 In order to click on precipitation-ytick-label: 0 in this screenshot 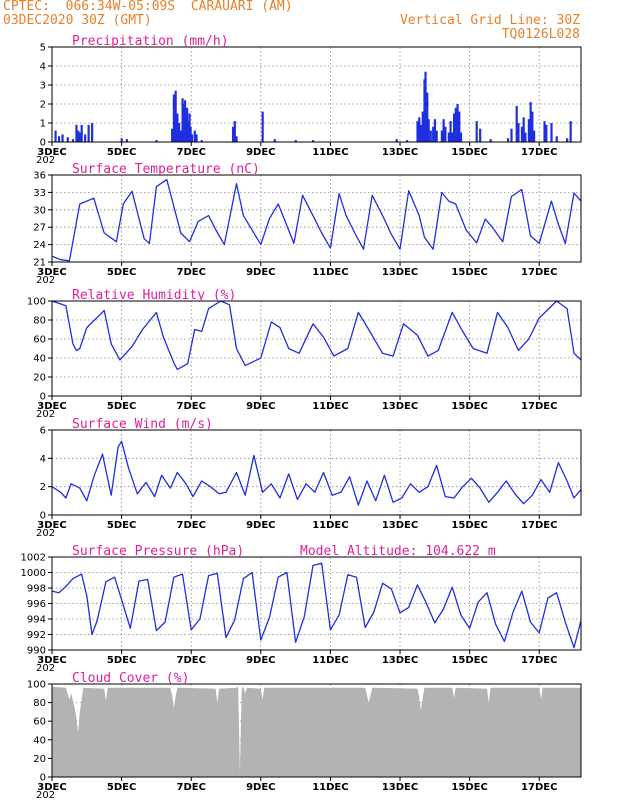, I will do `click(43, 143)`.